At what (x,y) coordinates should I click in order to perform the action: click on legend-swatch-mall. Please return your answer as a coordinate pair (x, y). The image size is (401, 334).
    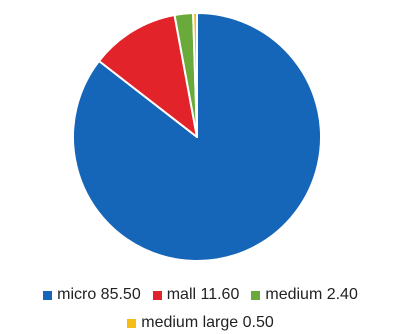
    Looking at the image, I should click on (157, 295).